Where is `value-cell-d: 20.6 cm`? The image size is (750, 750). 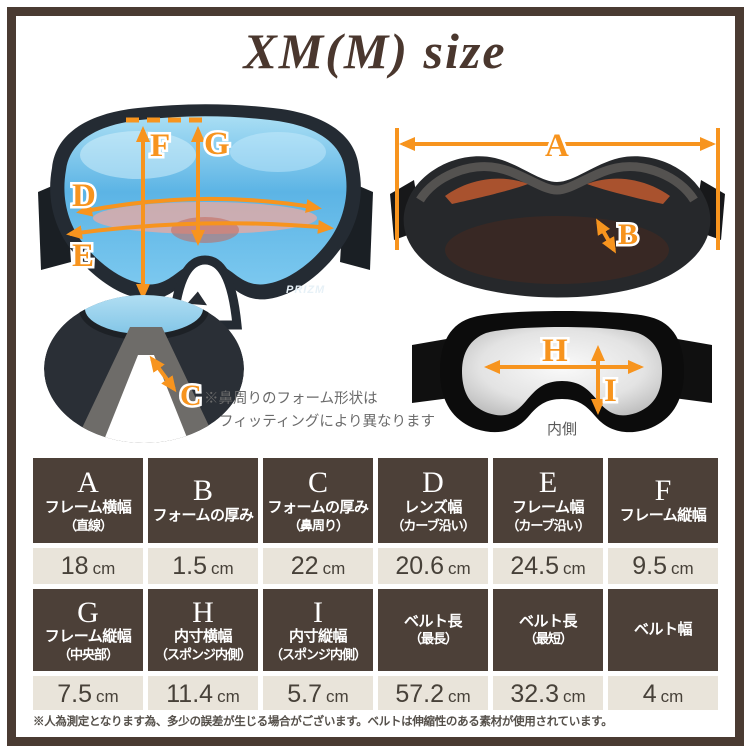
value-cell-d: 20.6 cm is located at coordinates (433, 566).